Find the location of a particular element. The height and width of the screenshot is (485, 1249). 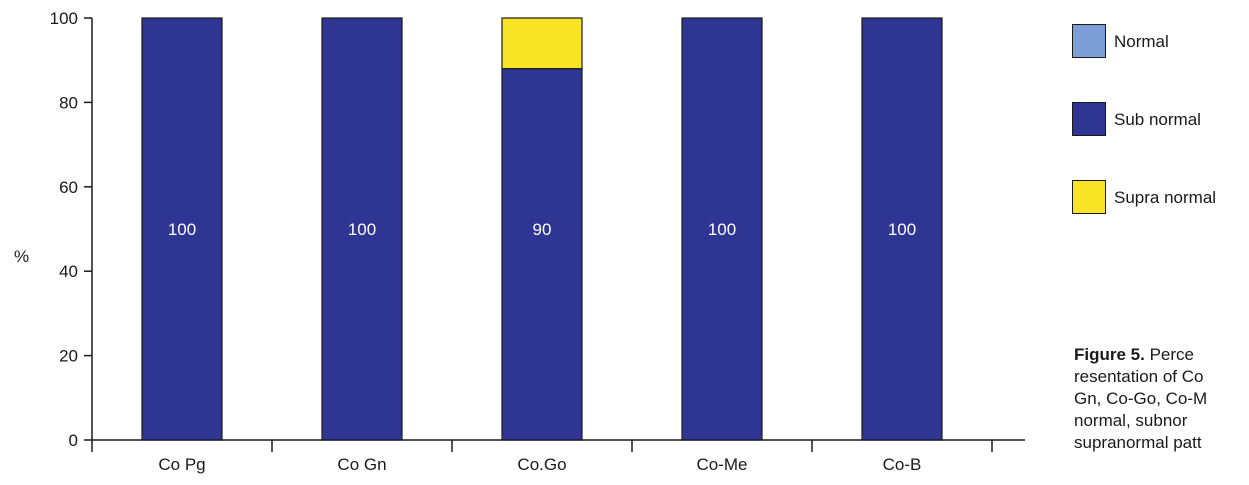

legend-swatch-sub-normal is located at coordinates (1089, 119).